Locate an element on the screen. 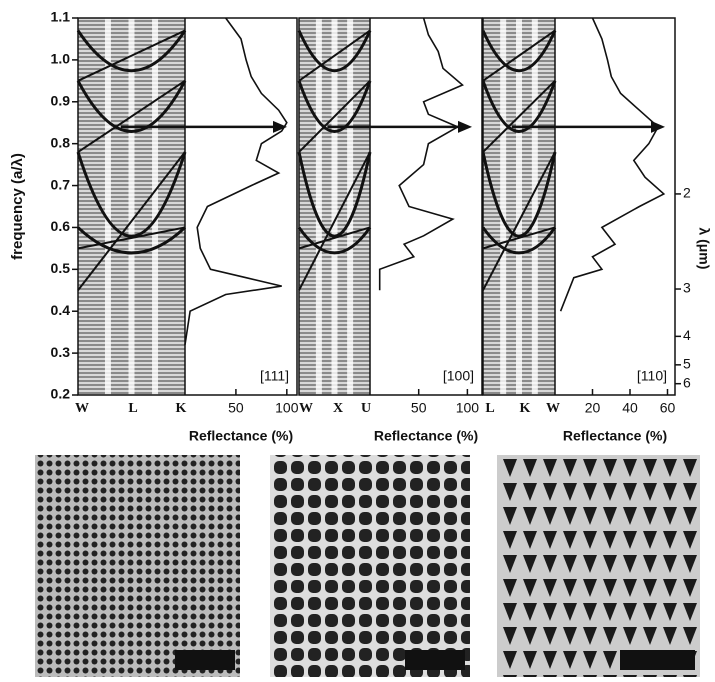 The image size is (715, 682). y2-tick-label: 2 is located at coordinates (687, 193).